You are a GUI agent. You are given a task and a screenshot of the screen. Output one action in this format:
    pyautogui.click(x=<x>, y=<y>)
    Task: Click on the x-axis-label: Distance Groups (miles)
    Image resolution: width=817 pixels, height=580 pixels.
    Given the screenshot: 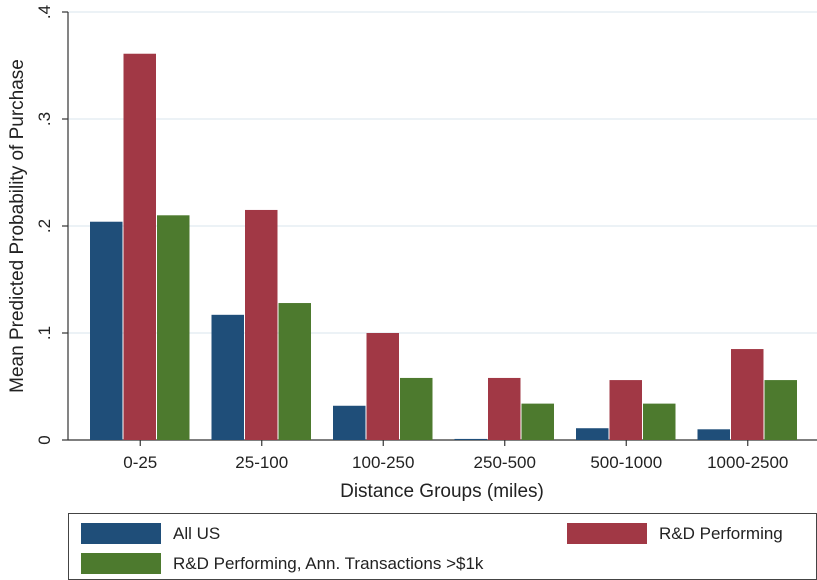 What is the action you would take?
    pyautogui.click(x=442, y=491)
    